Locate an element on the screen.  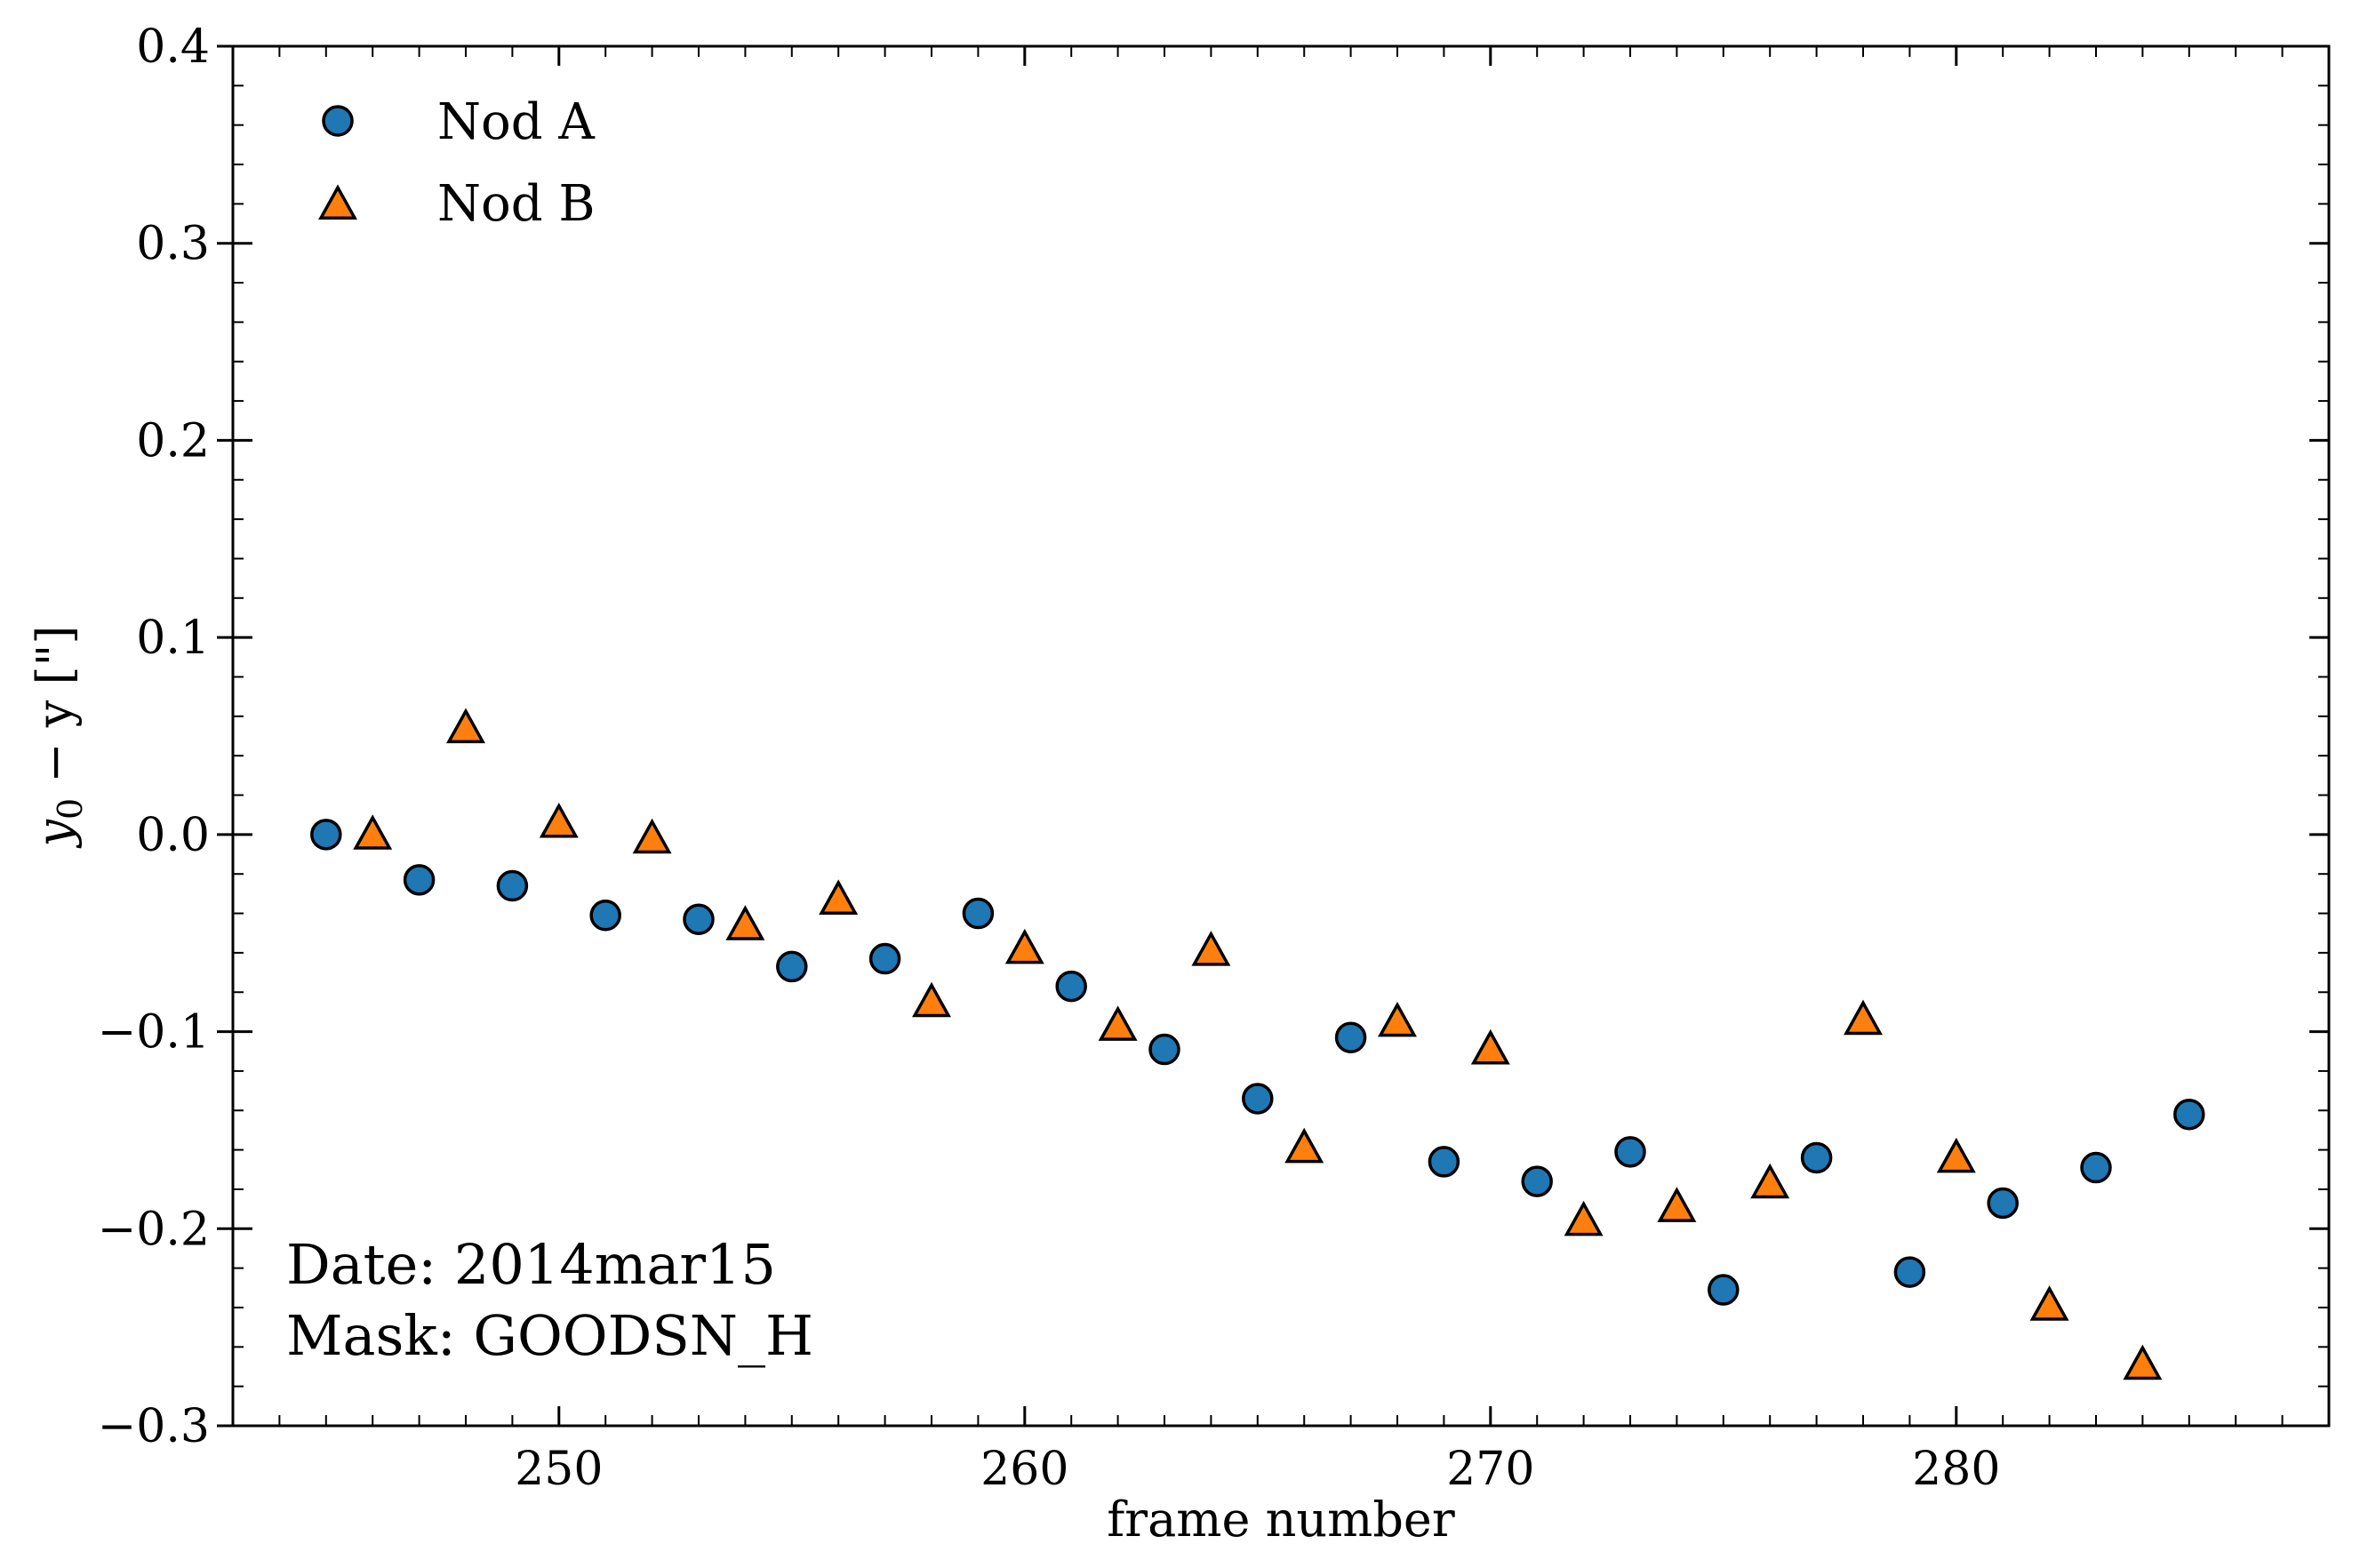
legend-marker-nod-a is located at coordinates (338, 121).